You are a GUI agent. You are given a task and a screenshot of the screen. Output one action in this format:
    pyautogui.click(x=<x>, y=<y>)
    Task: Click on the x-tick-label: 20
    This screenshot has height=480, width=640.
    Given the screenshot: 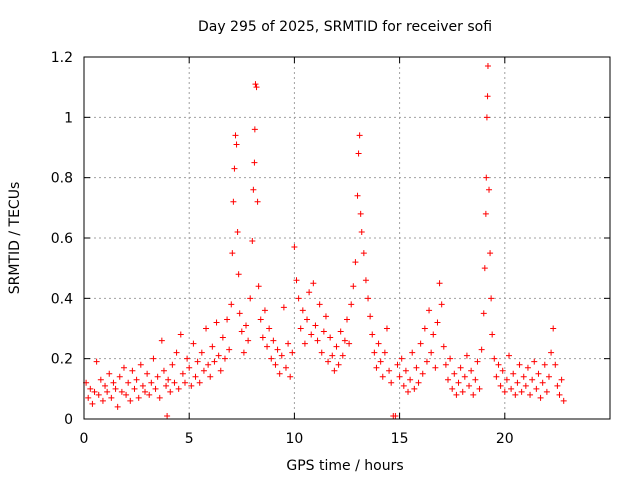 What is the action you would take?
    pyautogui.click(x=505, y=439)
    